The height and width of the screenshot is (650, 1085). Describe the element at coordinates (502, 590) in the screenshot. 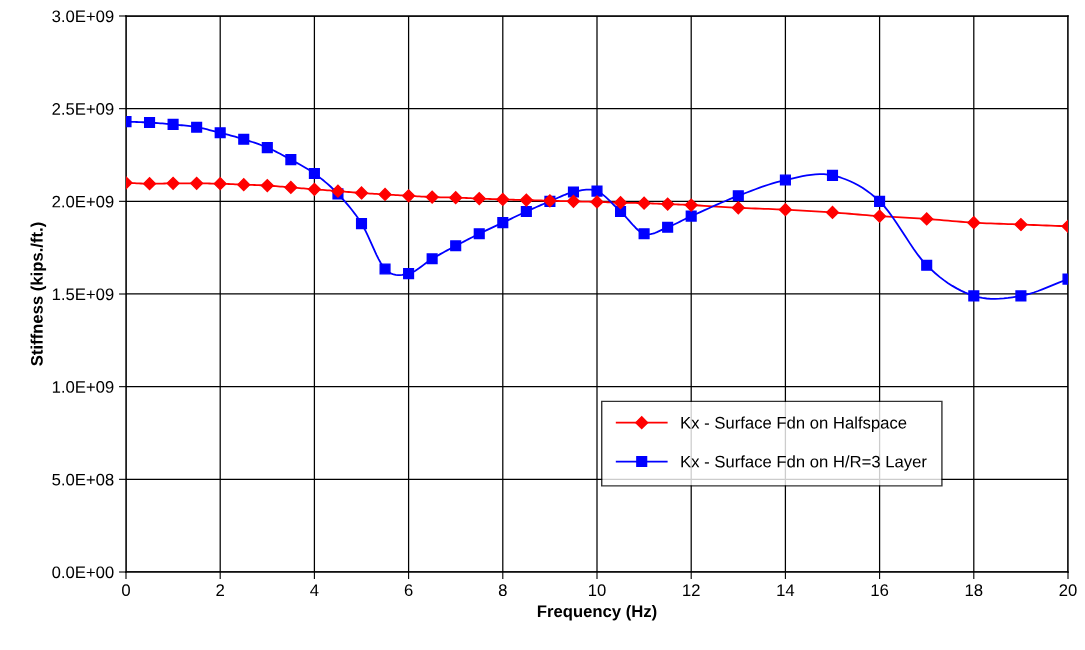

I see `x-tick-label: 8` at that location.